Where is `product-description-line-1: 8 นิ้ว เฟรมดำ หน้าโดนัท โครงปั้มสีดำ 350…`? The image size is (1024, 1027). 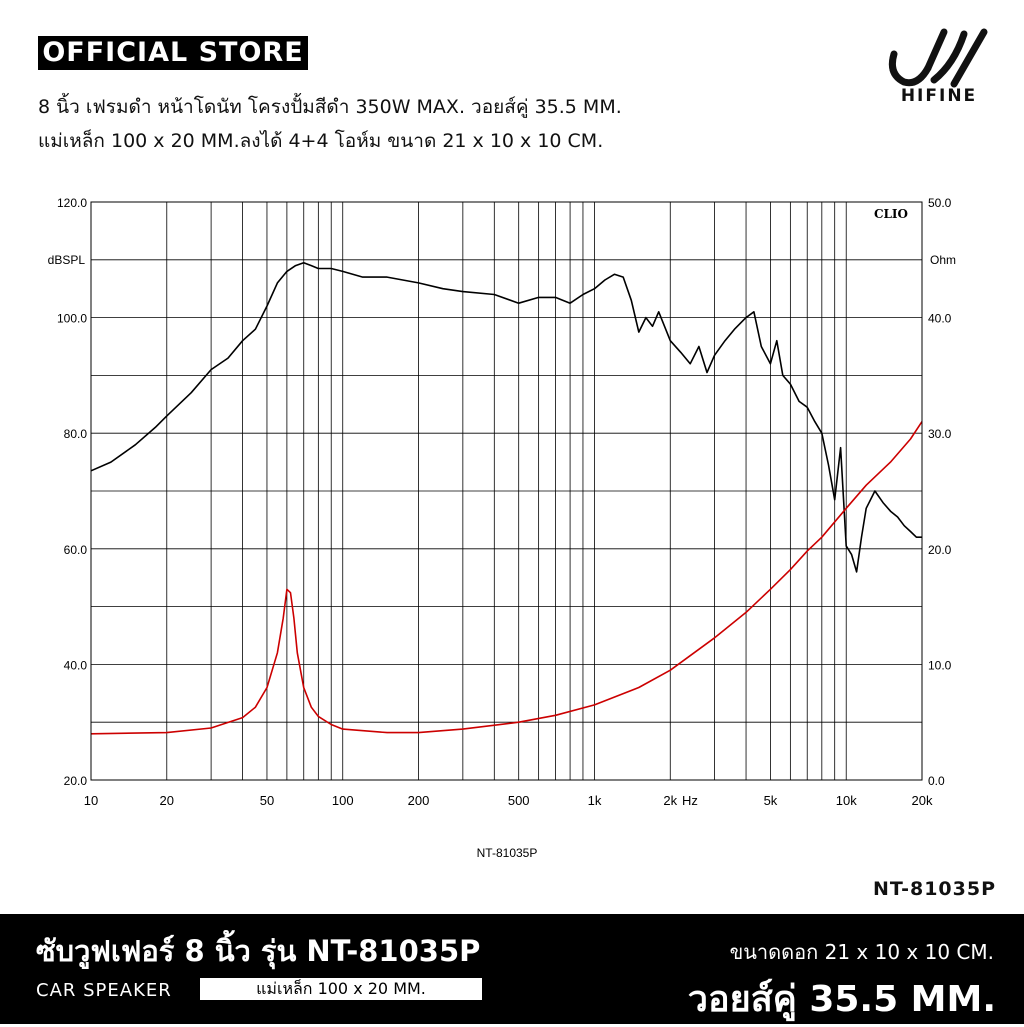
product-description-line-1: 8 นิ้ว เฟรมดำ หน้าโดนัท โครงปั้มสีดำ 350… is located at coordinates (330, 107).